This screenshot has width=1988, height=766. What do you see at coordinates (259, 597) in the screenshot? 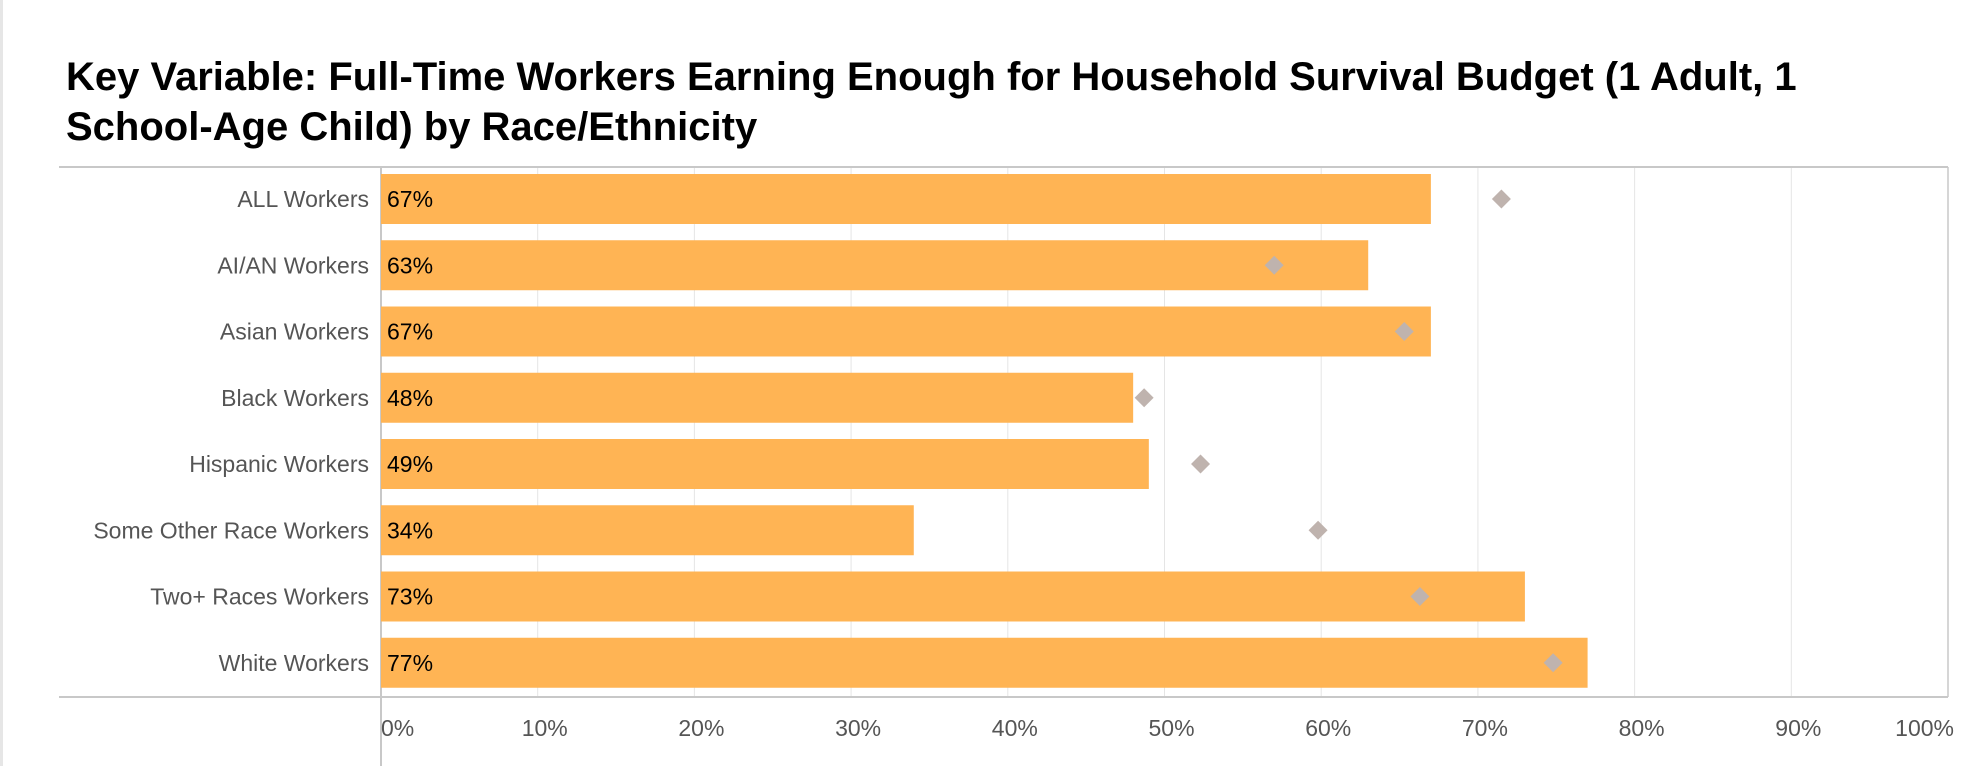
I see `category-label: Two+ Races Workers` at bounding box center [259, 597].